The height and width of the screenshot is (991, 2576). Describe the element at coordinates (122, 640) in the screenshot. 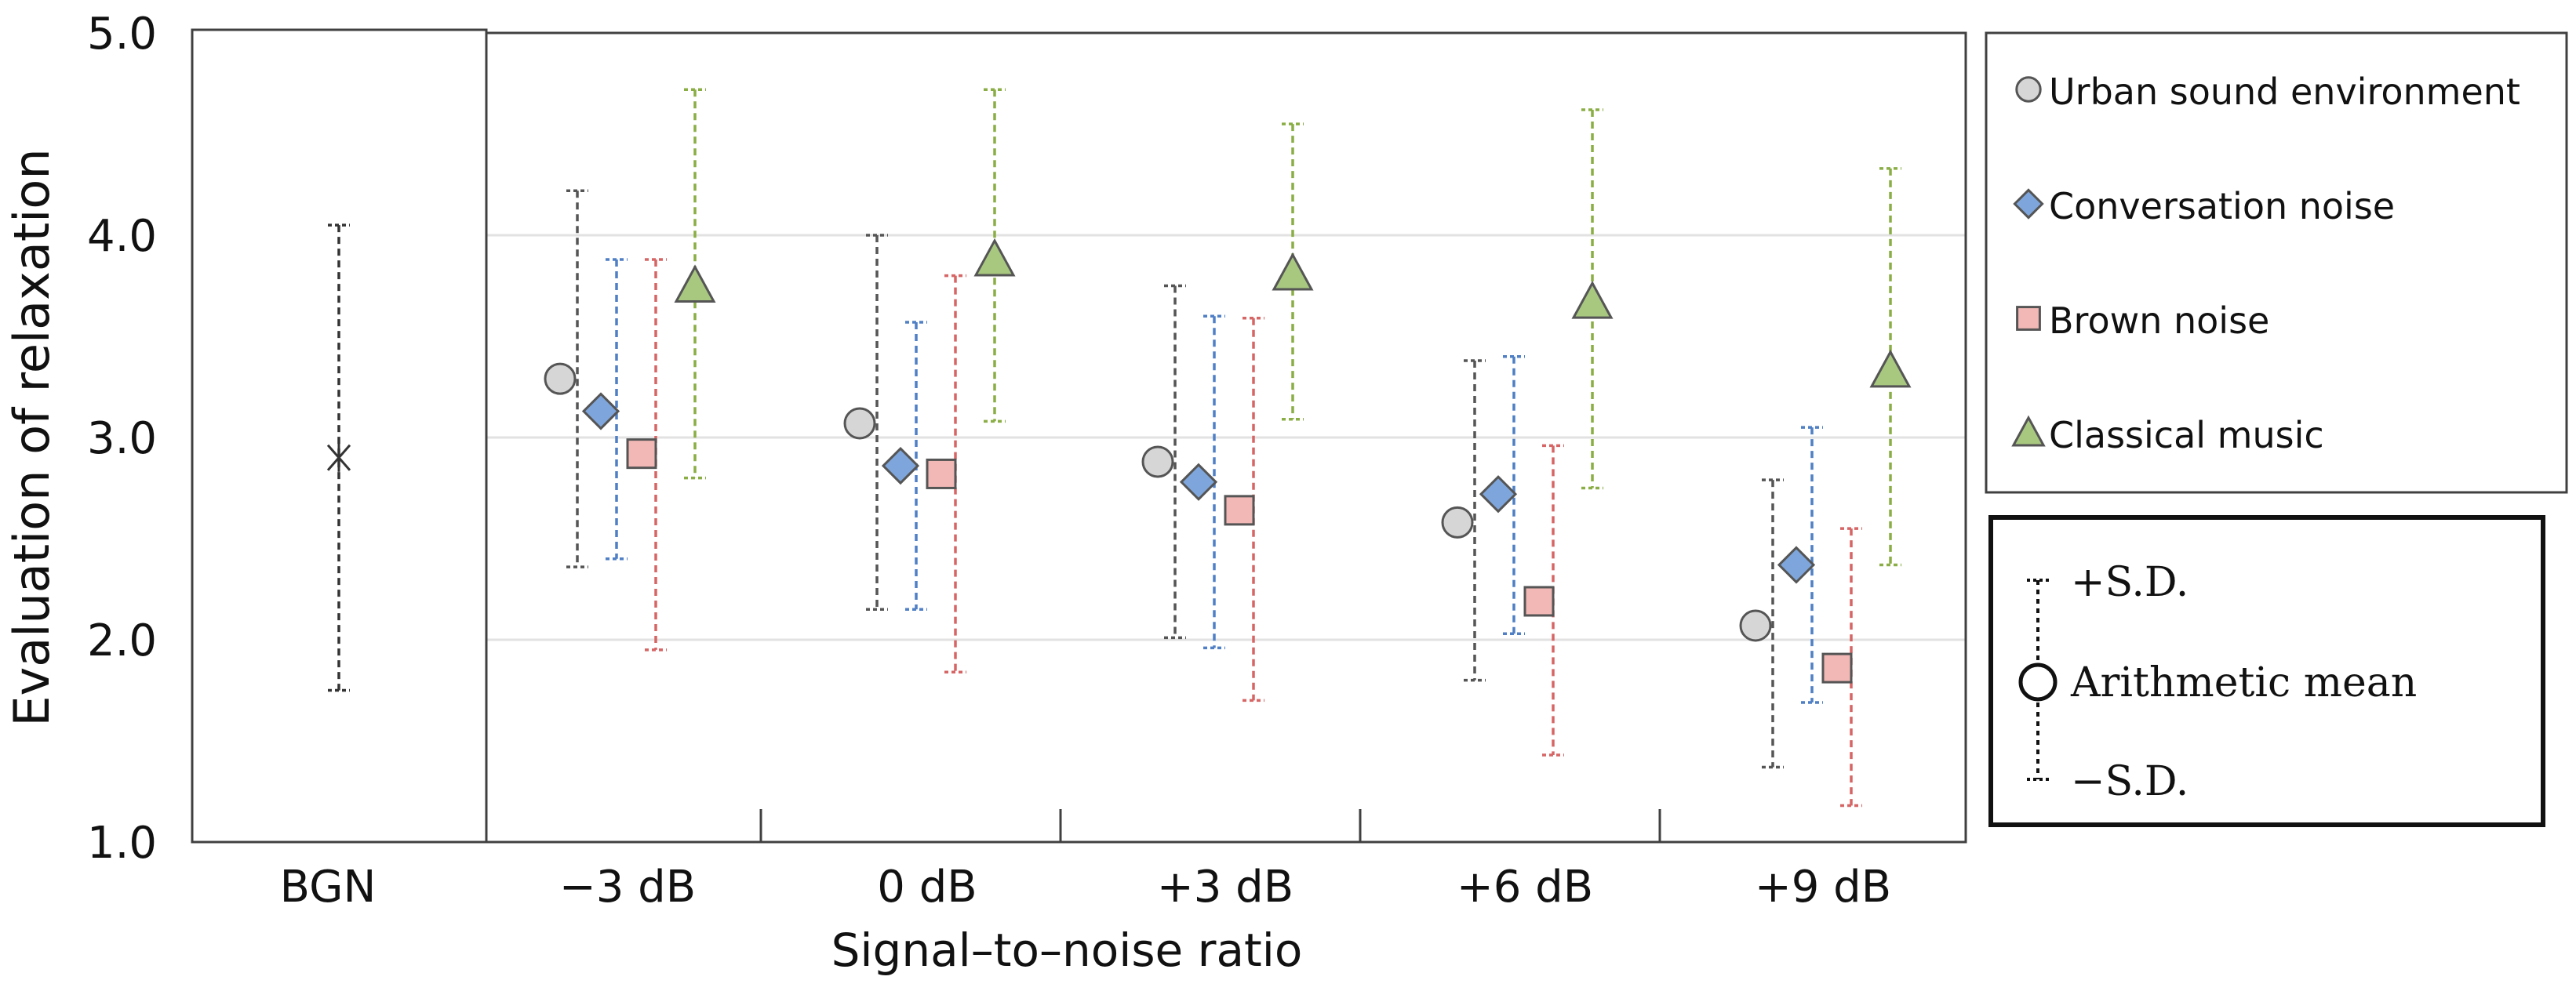

I see `y-tick-label: 2.0` at that location.